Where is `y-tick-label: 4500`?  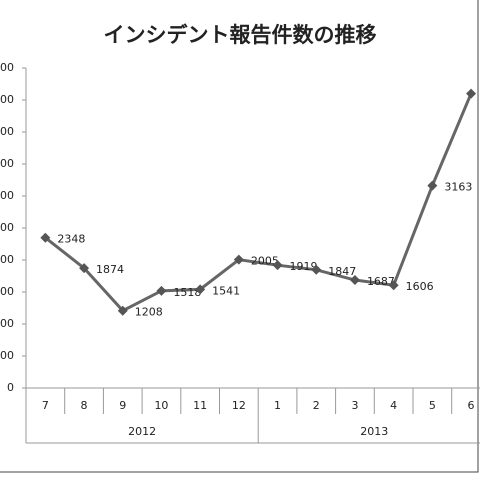
y-tick-label: 4500 is located at coordinates (7, 99).